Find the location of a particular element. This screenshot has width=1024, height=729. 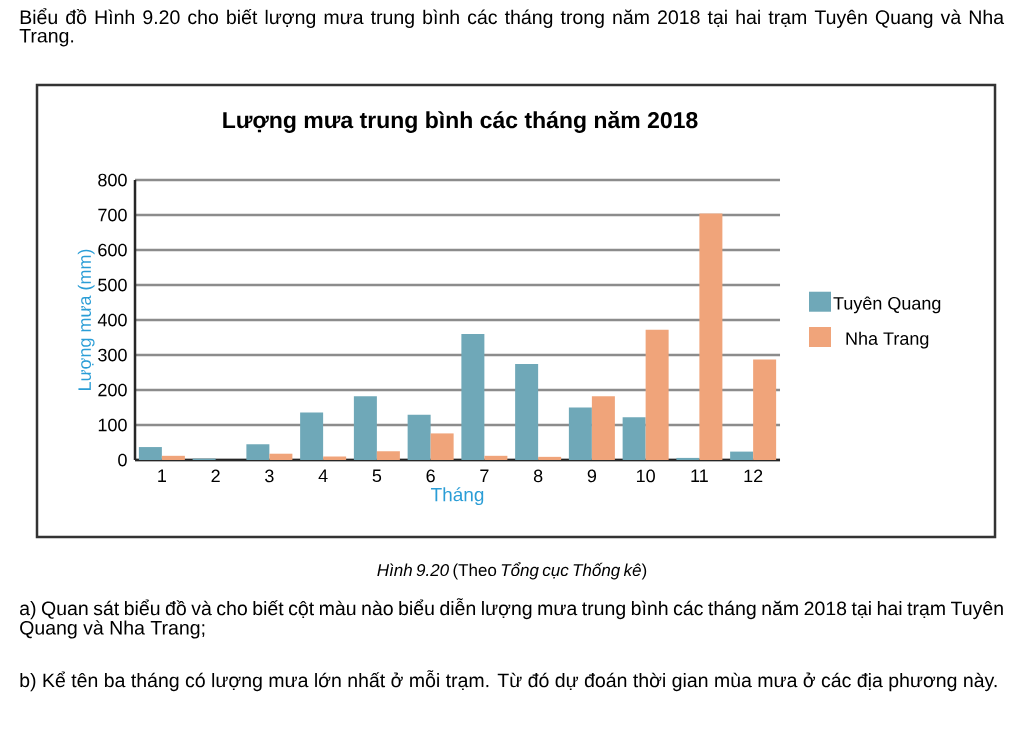

y-tick-label: 0 is located at coordinates (122, 460).